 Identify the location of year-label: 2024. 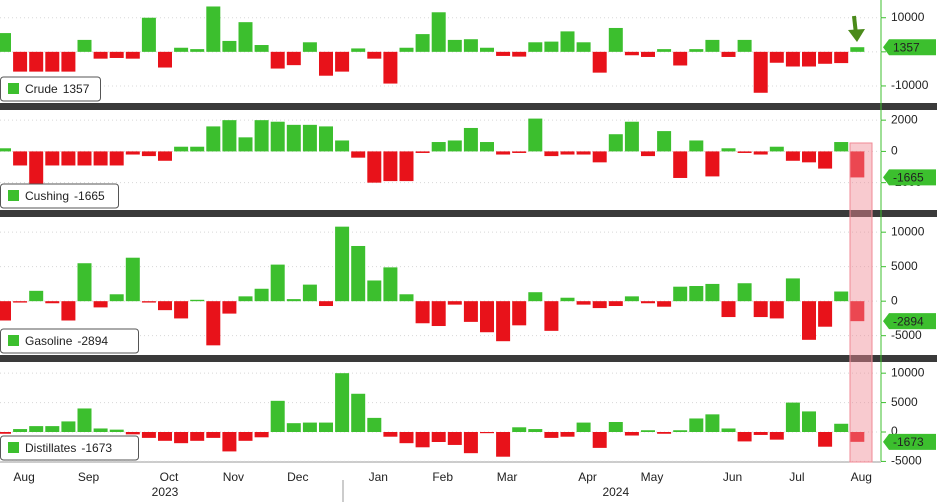
(615, 492).